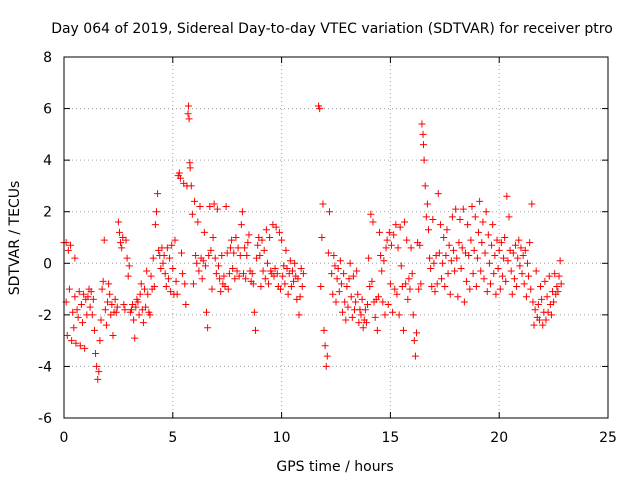  I want to click on y-tick-label: -4, so click(45, 367).